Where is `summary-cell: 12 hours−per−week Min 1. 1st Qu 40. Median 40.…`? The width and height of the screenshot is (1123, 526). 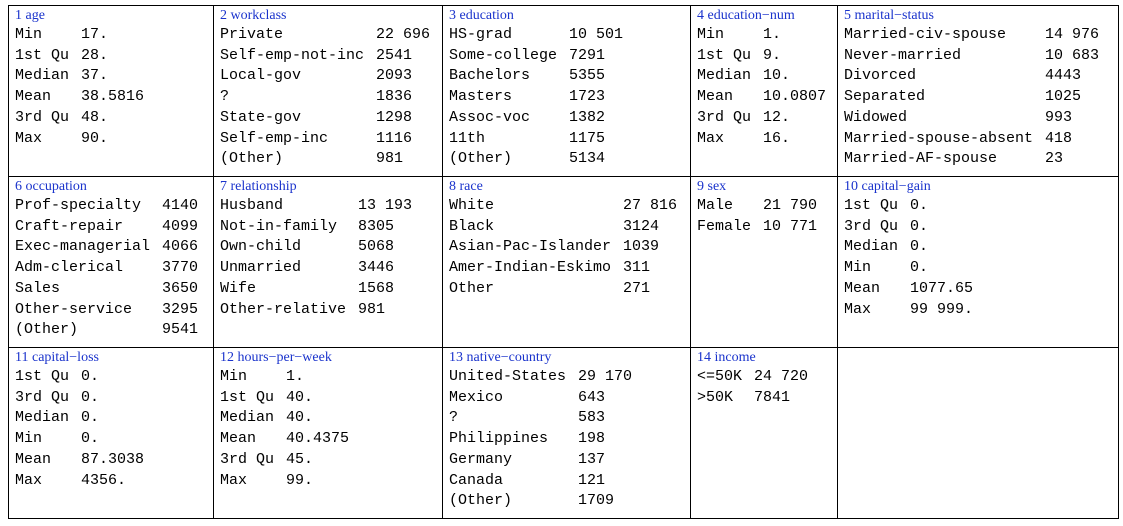 summary-cell: 12 hours−per−week Min 1. 1st Qu 40. Median 40.… is located at coordinates (328, 433).